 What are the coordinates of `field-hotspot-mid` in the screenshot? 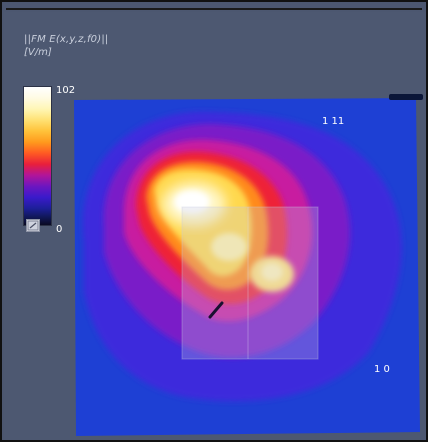 It's located at (229, 247).